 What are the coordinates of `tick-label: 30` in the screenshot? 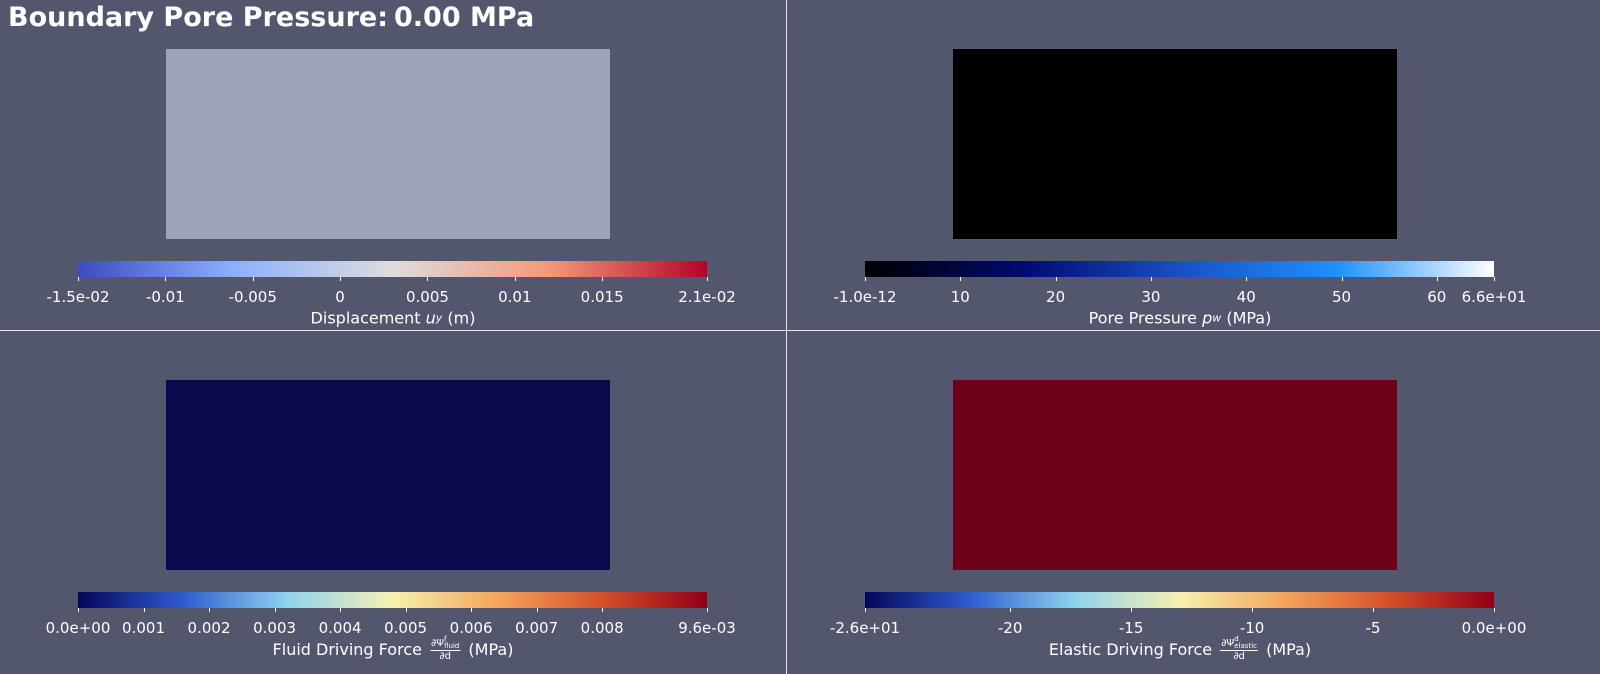 It's located at (1151, 297).